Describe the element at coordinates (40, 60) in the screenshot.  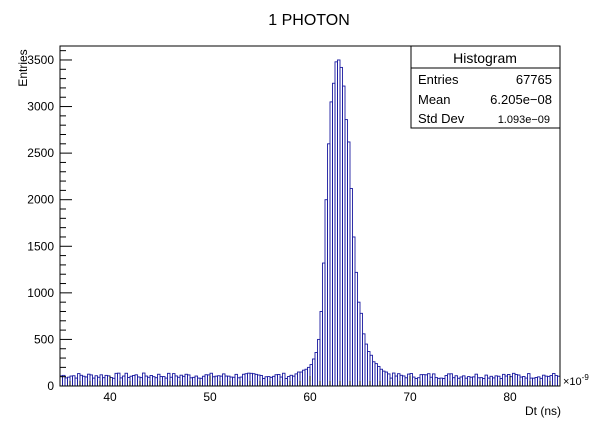
I see `y-tick-label: 3500` at that location.